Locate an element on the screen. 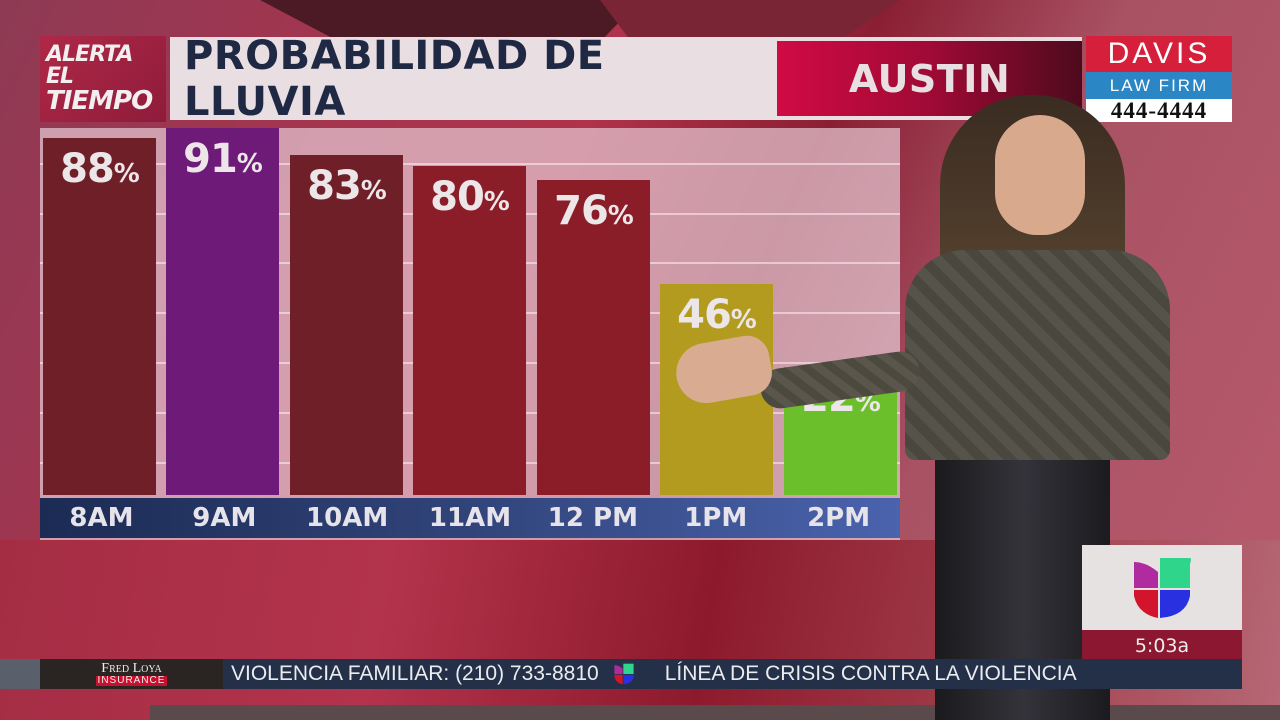 The image size is (1280, 720). ticker-item-crisis-line: LÍNEA DE CRISIS CONTRA LA VIOLENCIA is located at coordinates (870, 673).